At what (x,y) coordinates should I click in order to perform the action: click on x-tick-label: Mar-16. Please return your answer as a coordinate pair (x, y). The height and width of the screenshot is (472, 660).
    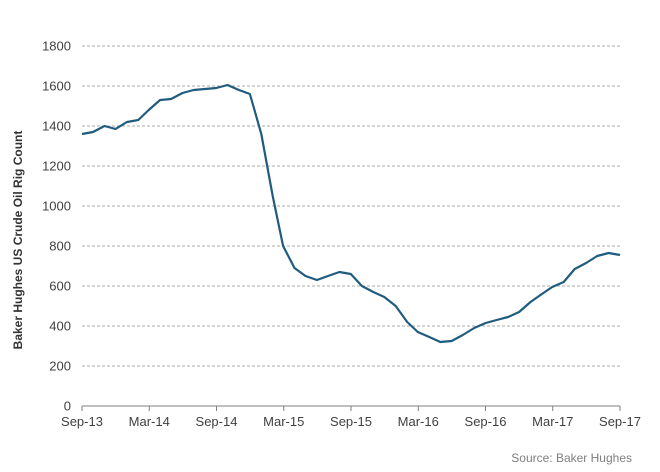
    Looking at the image, I should click on (418, 421).